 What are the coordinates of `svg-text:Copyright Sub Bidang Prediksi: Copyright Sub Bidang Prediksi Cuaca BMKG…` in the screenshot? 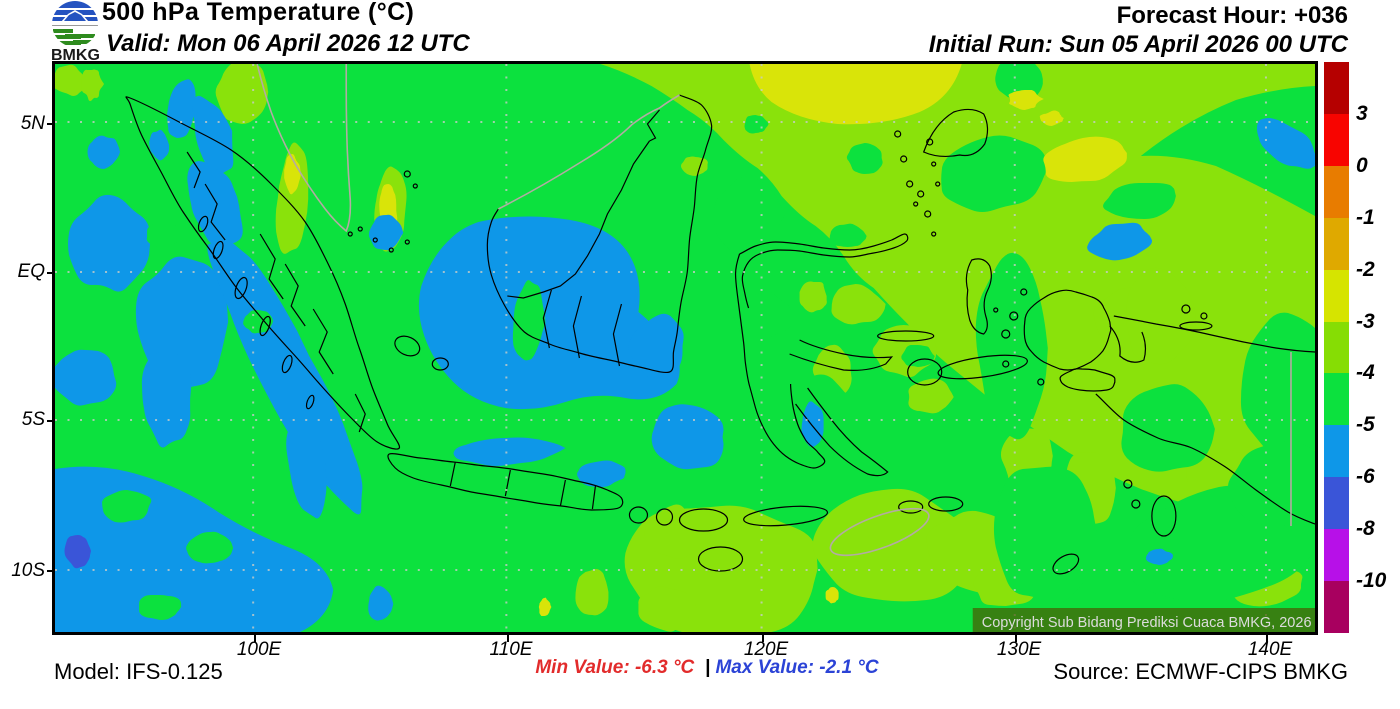 It's located at (1147, 623).